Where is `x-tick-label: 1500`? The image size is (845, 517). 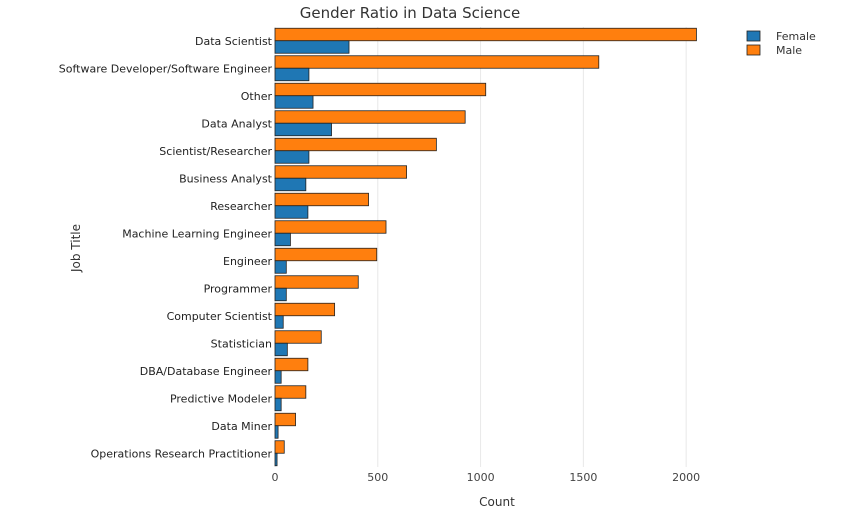 x-tick-label: 1500 is located at coordinates (583, 477).